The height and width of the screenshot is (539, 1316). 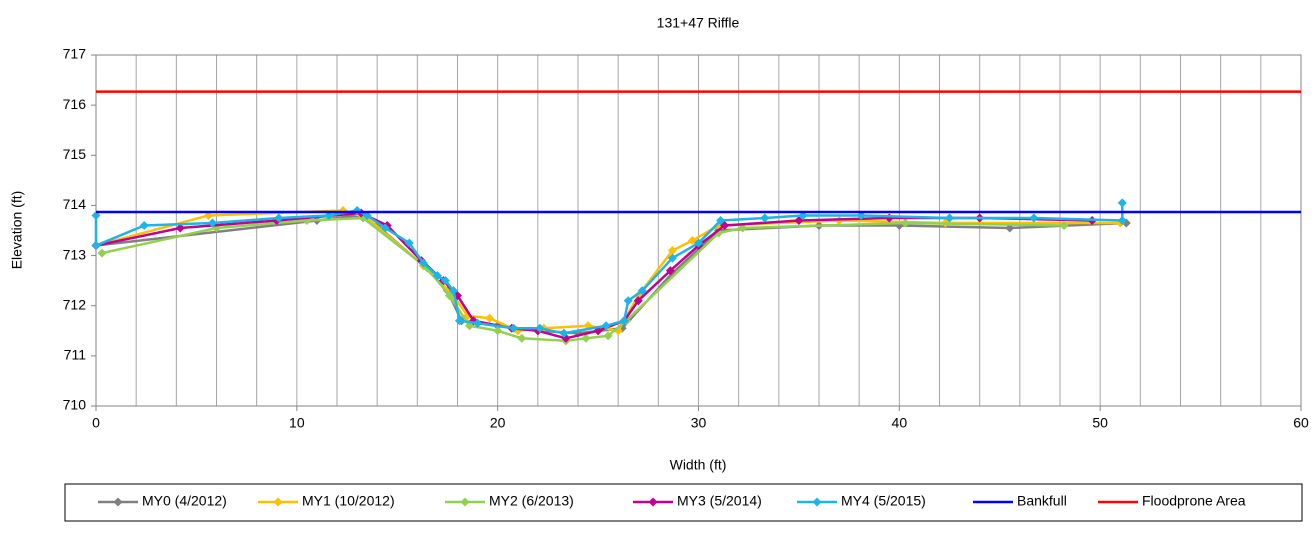 I want to click on x-tick-label: 0, so click(x=96, y=423).